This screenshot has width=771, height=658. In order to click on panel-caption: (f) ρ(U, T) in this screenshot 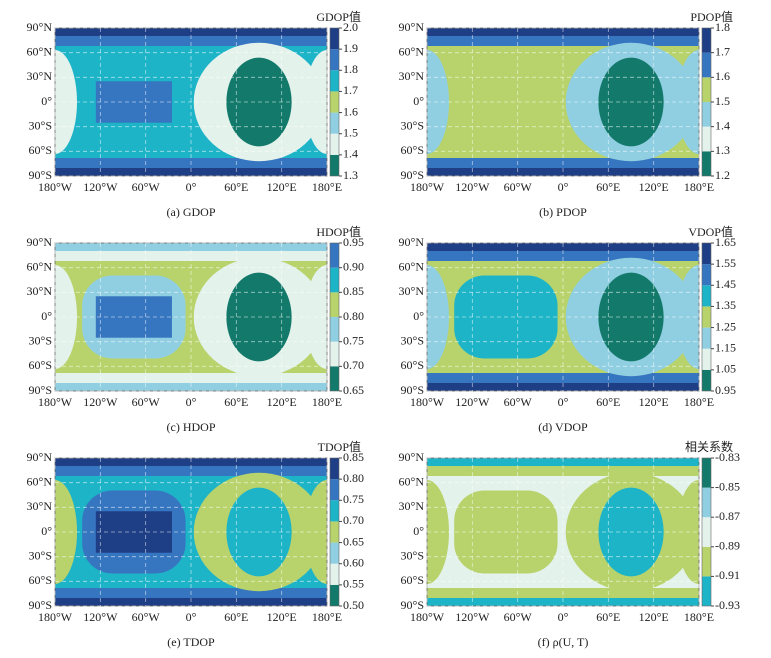, I will do `click(563, 642)`.